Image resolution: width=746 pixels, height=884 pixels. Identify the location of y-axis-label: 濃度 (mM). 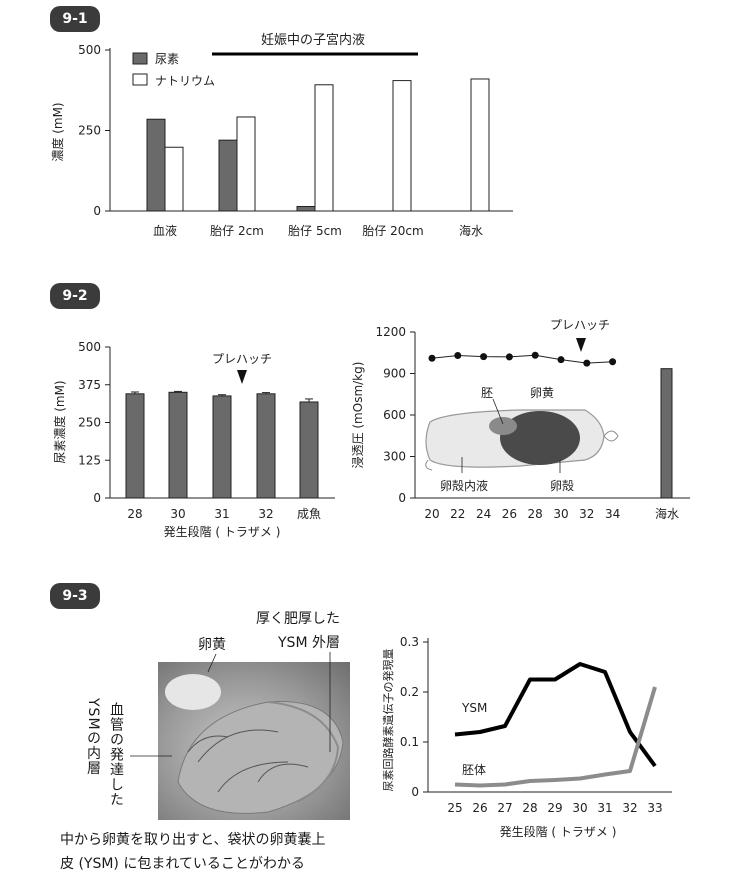
(57, 131).